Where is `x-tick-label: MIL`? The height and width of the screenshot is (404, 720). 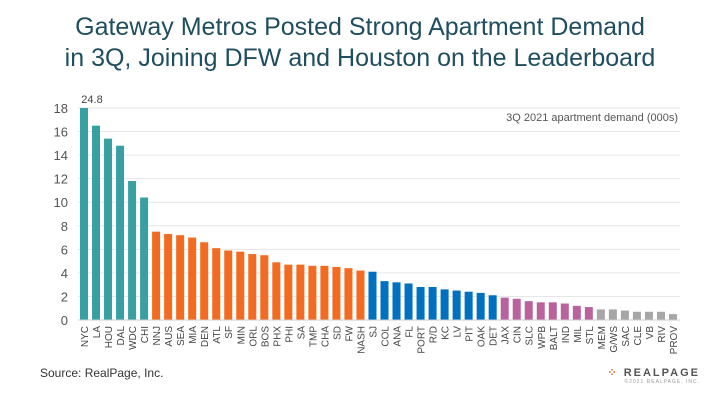
x-tick-label: MIL is located at coordinates (578, 334).